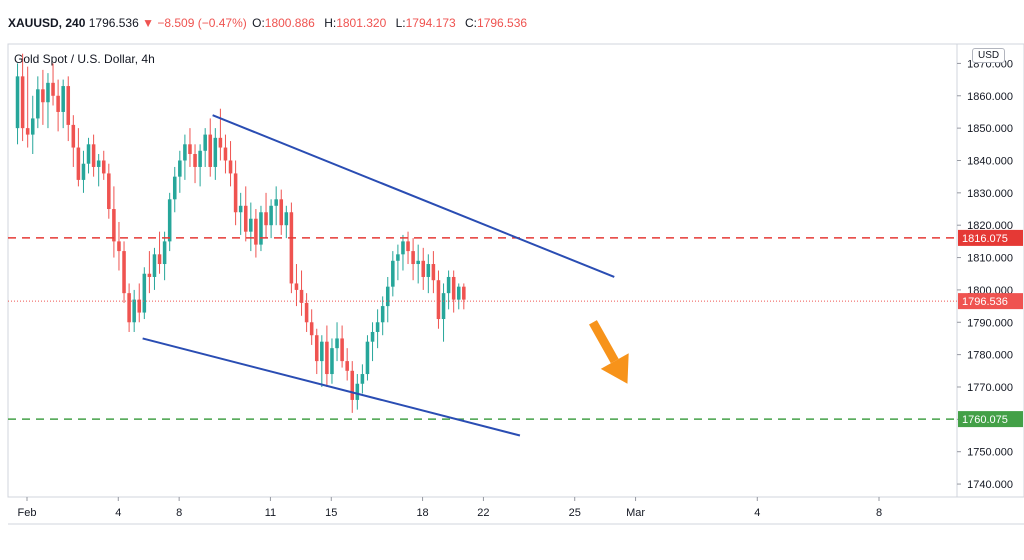  What do you see at coordinates (483, 513) in the screenshot?
I see `time-tick-label: 22` at bounding box center [483, 513].